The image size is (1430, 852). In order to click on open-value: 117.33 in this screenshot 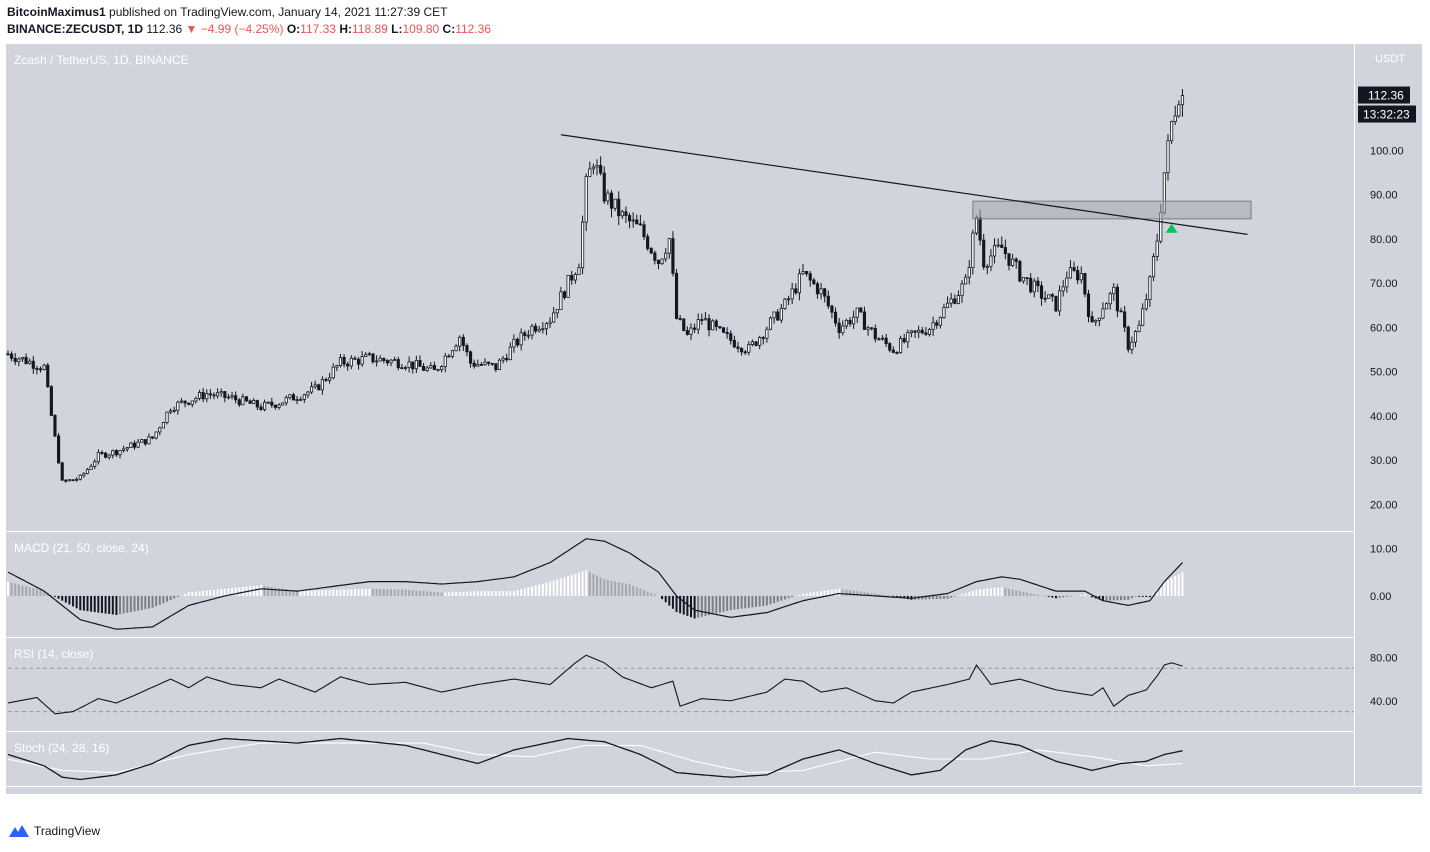, I will do `click(318, 29)`.